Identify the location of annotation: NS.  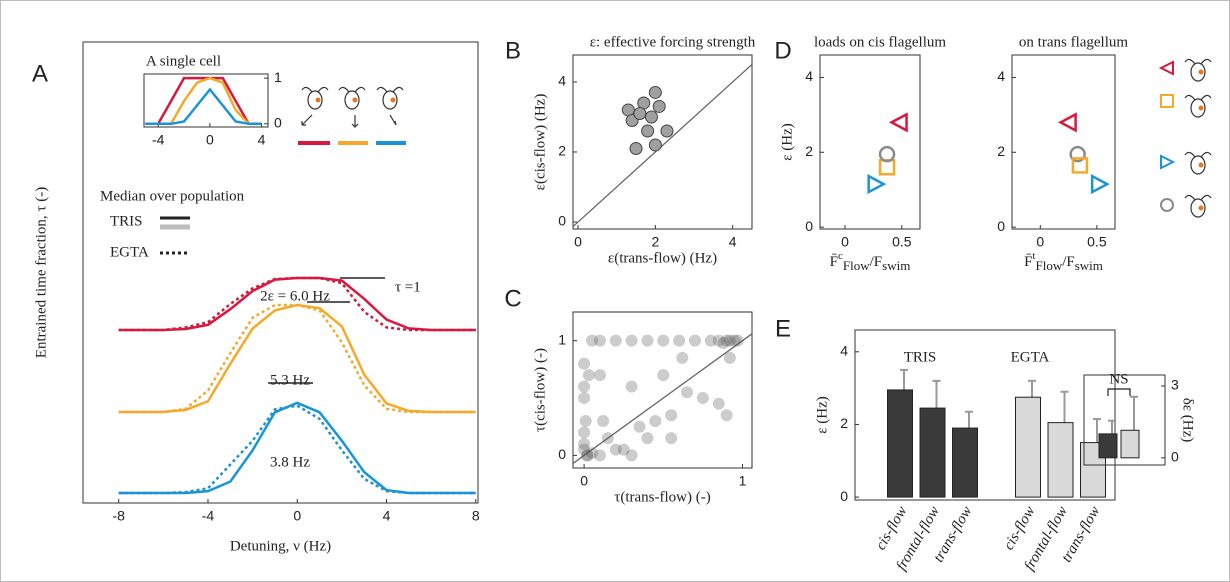
(1118, 379).